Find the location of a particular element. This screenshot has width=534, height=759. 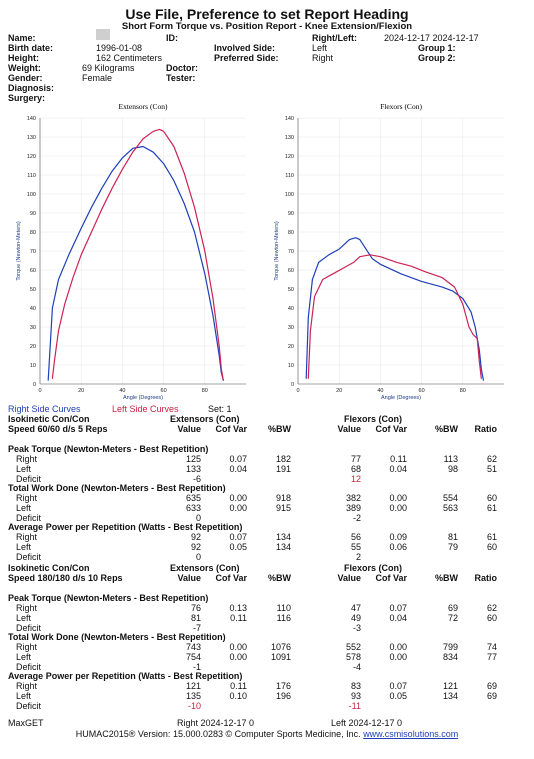

cell-value: 134 is located at coordinates (450, 696).